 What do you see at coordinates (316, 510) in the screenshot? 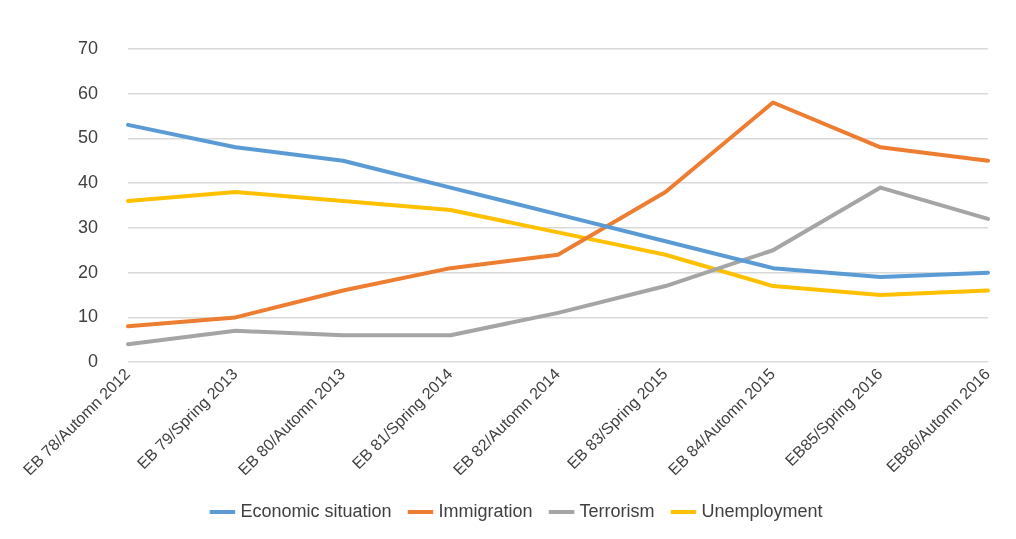
I see `legend-label: Economic situation` at bounding box center [316, 510].